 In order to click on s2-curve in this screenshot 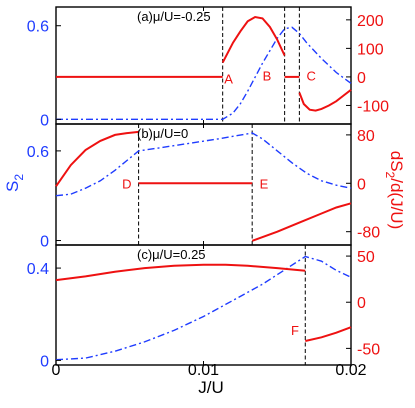, I will do `click(203, 164)`.